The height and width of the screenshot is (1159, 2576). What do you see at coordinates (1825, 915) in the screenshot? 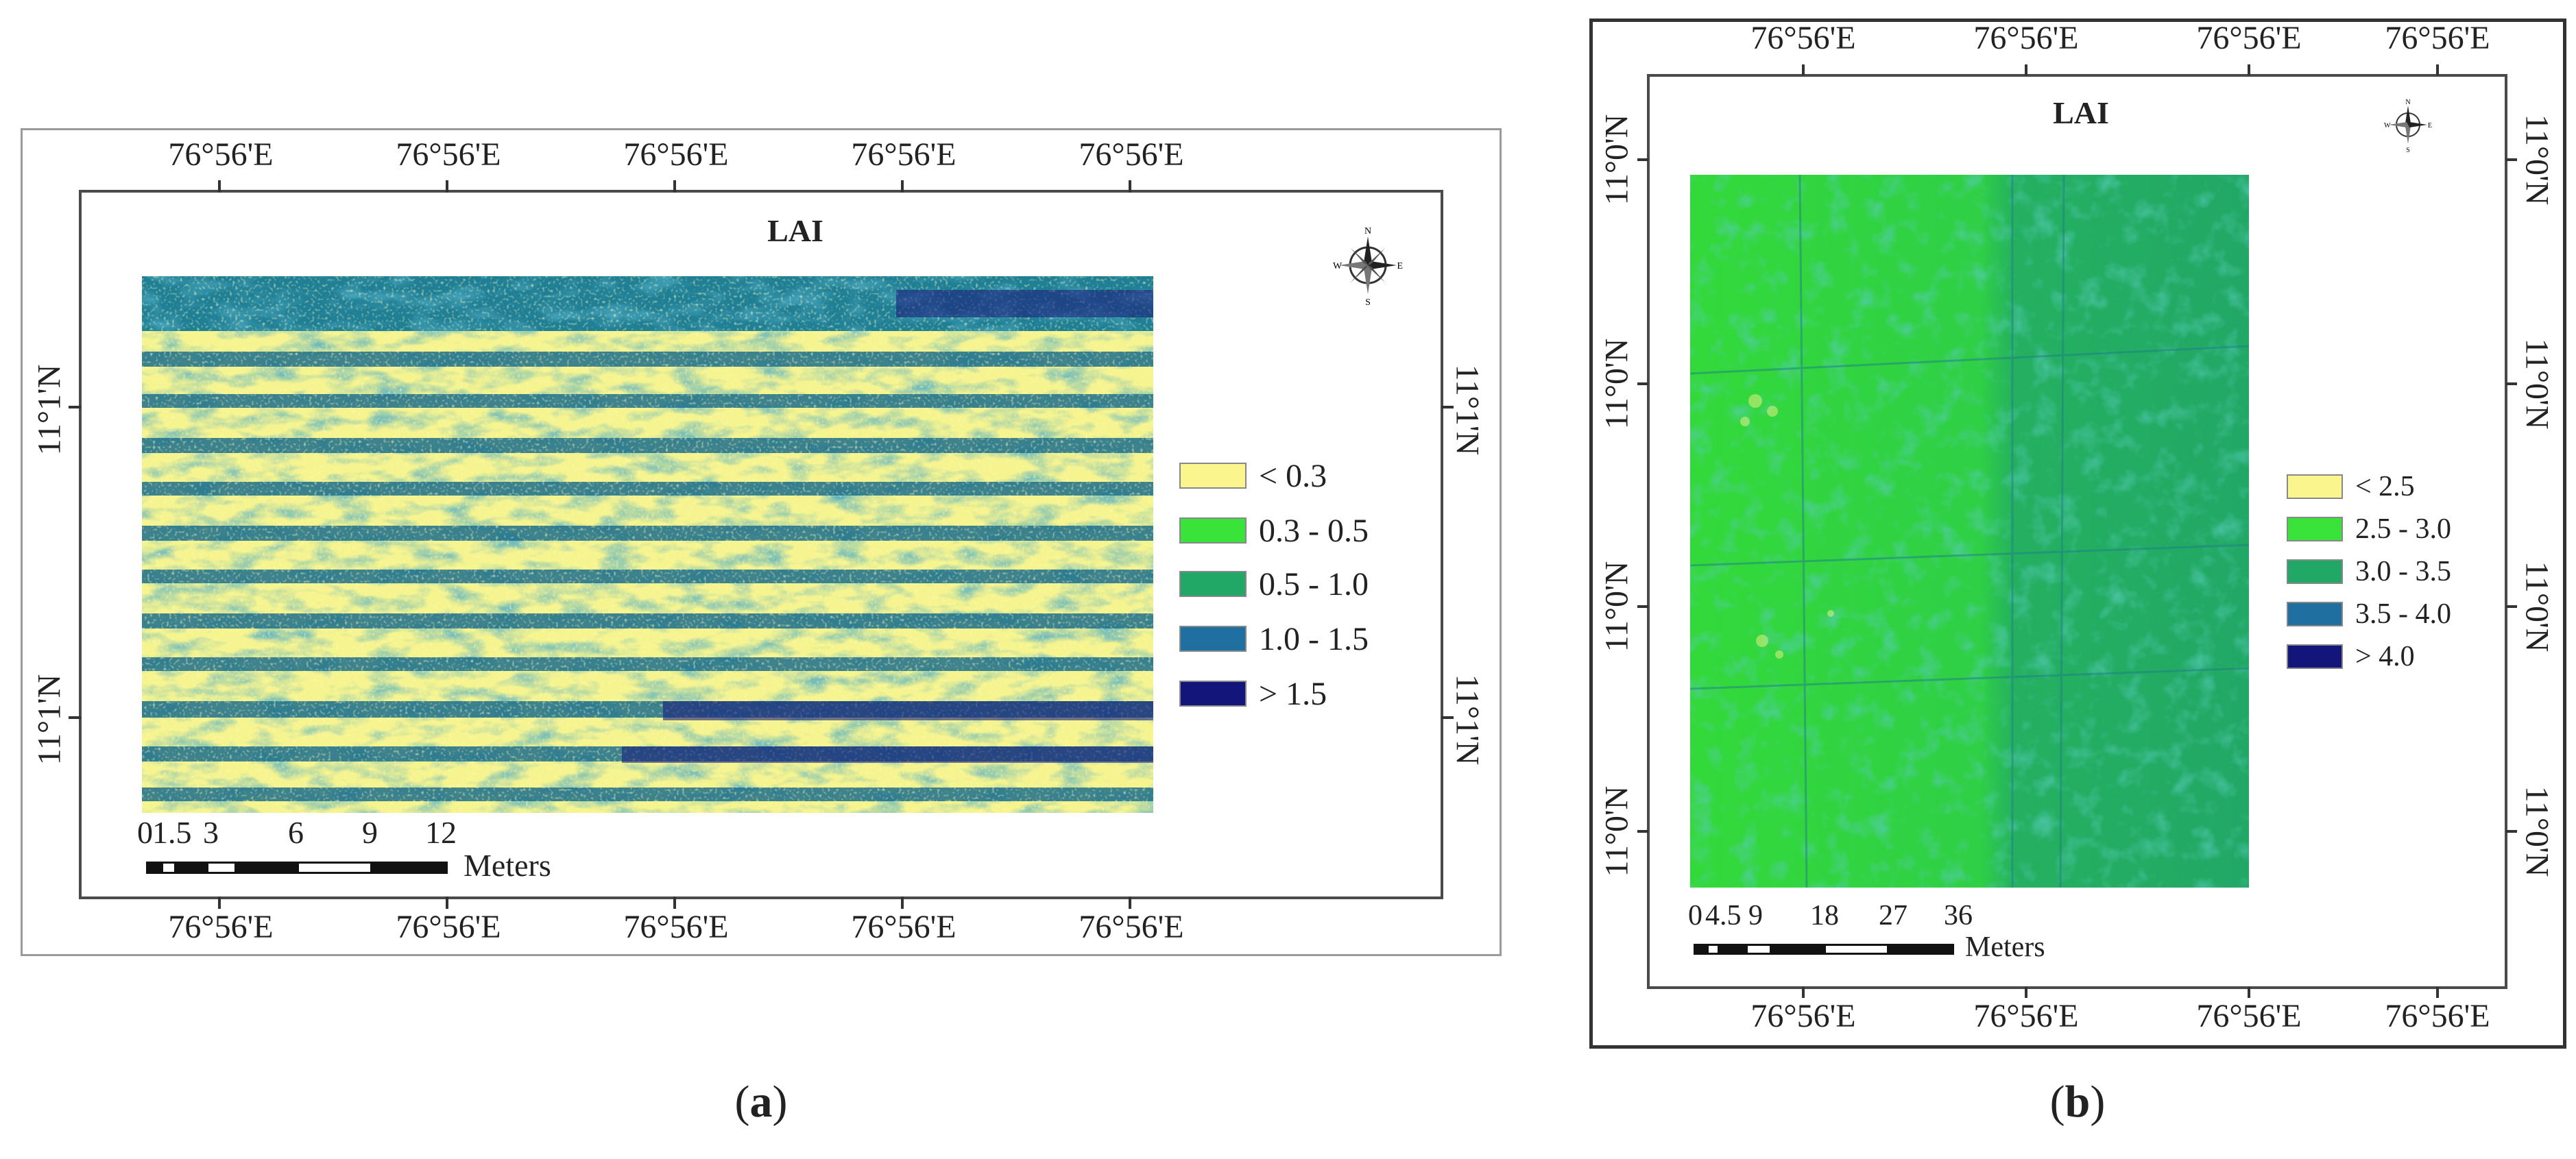
I see `scale-tick-label: 18` at bounding box center [1825, 915].